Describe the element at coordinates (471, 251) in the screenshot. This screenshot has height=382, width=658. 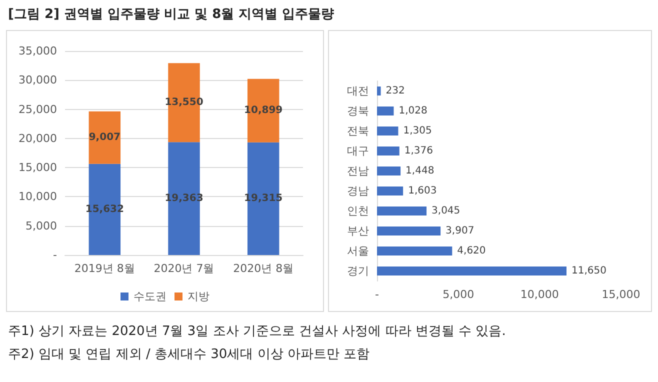
I see `data-label: 4,620` at that location.